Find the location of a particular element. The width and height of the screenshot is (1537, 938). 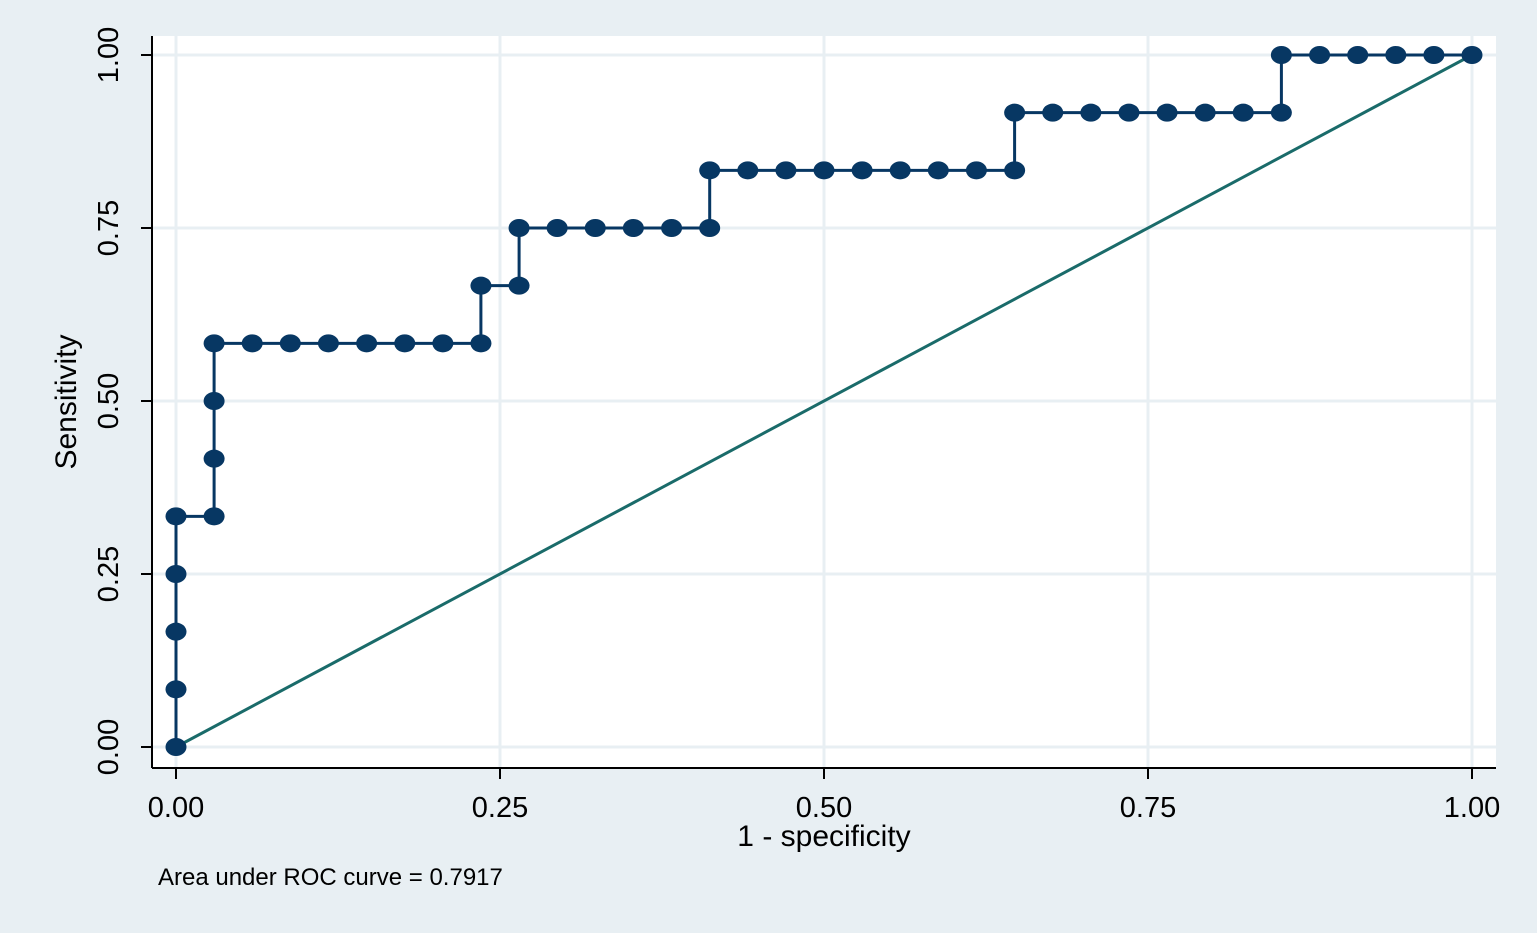

y-tick-label-3: 0.75 is located at coordinates (109, 228).